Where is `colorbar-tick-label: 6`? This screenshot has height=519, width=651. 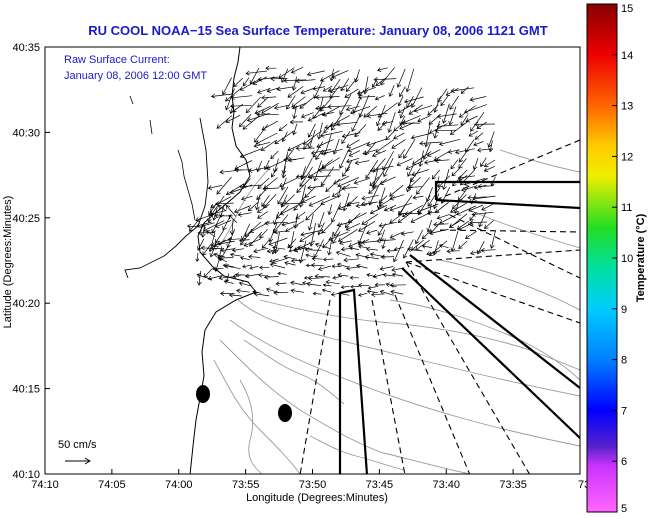
colorbar-tick-label: 6 is located at coordinates (624, 462).